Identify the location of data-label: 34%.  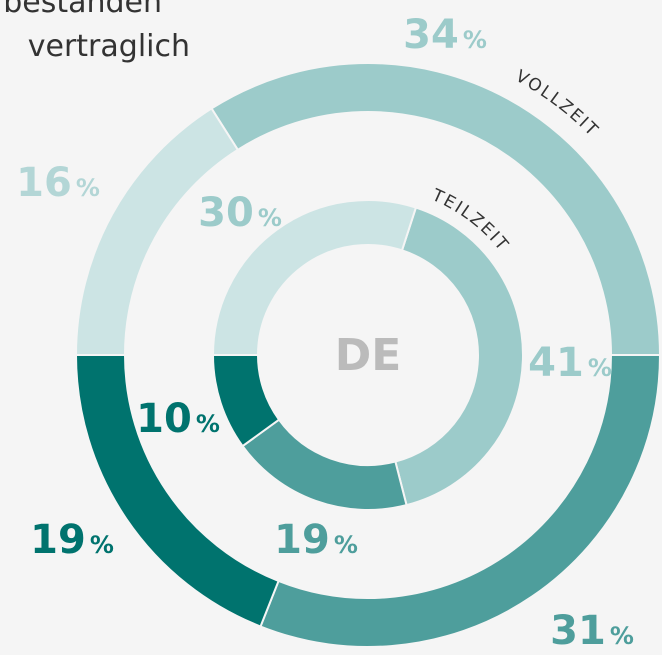
(445, 35).